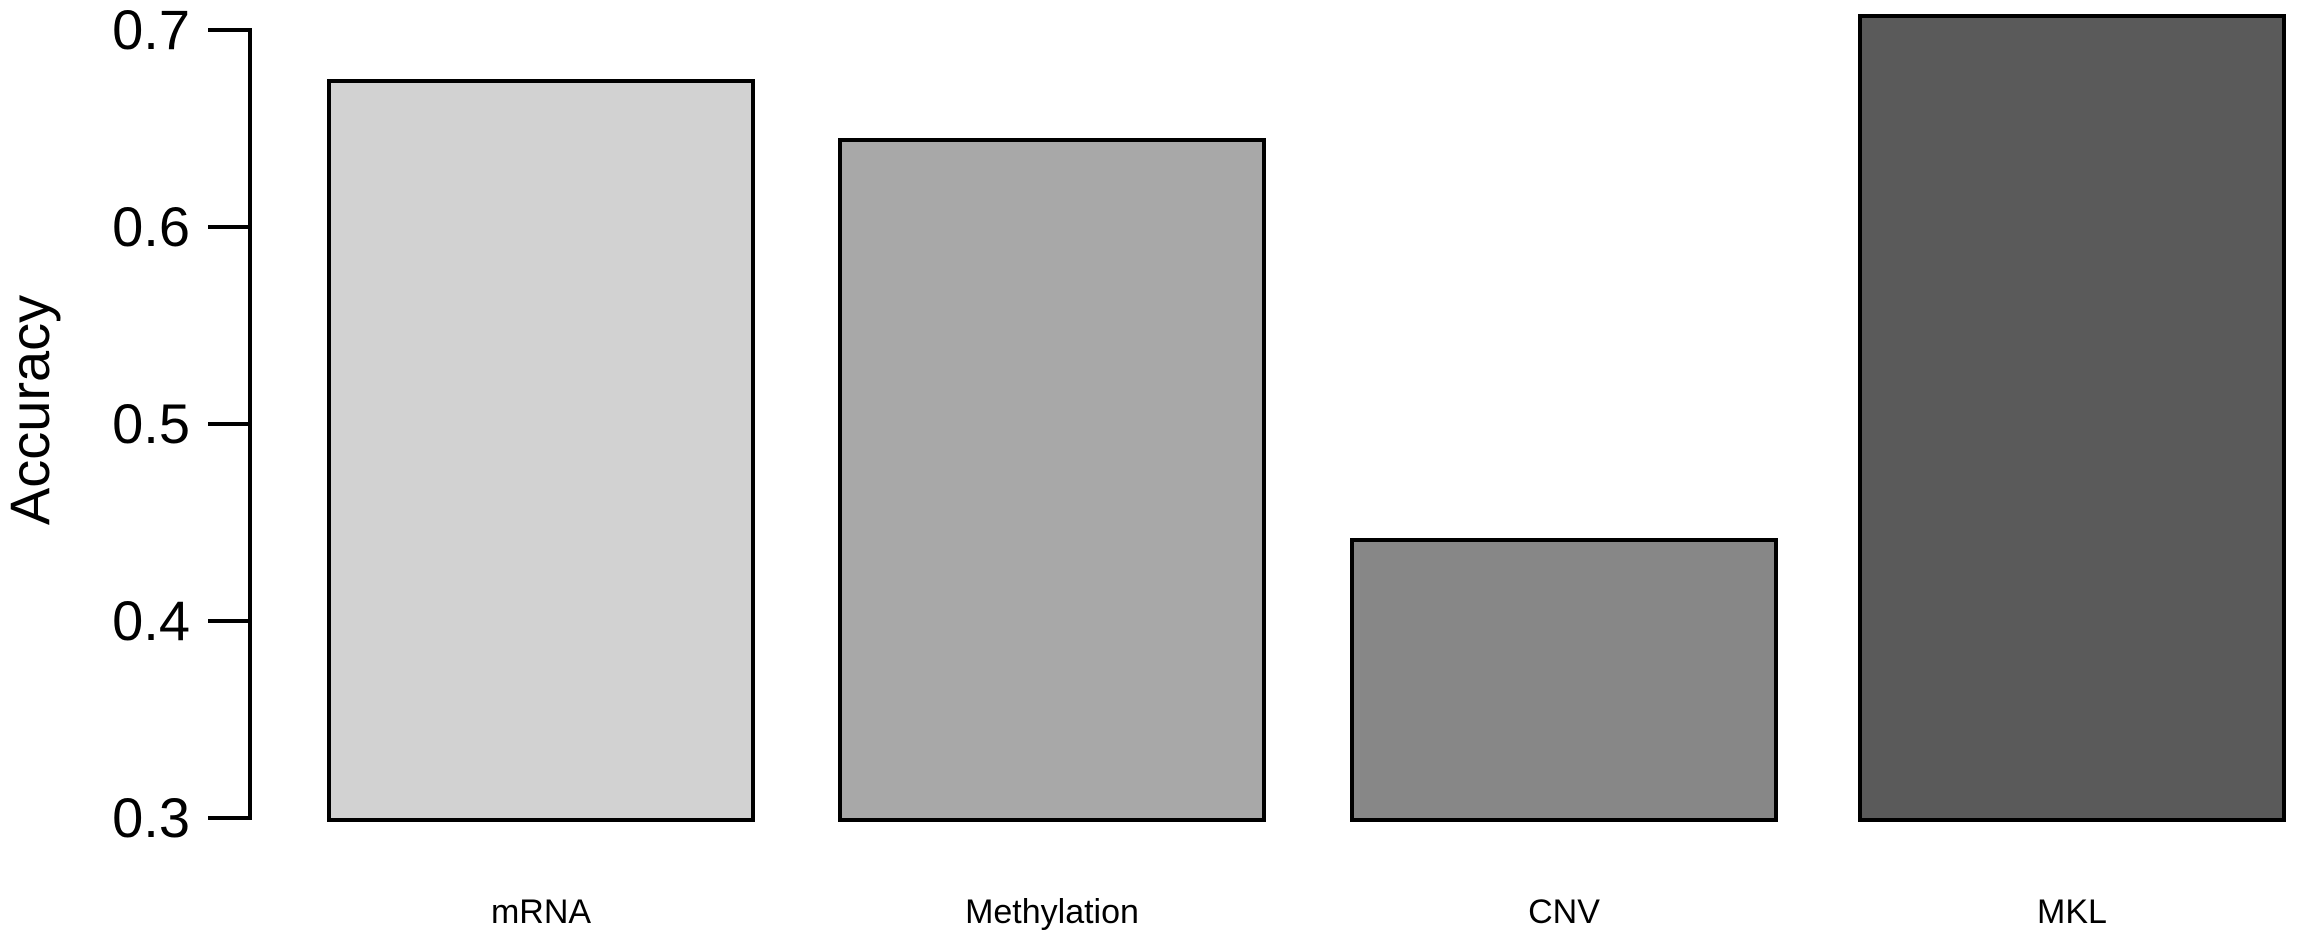 This screenshot has width=2305, height=947. Describe the element at coordinates (151, 620) in the screenshot. I see `y-tick-label: 0.4` at that location.